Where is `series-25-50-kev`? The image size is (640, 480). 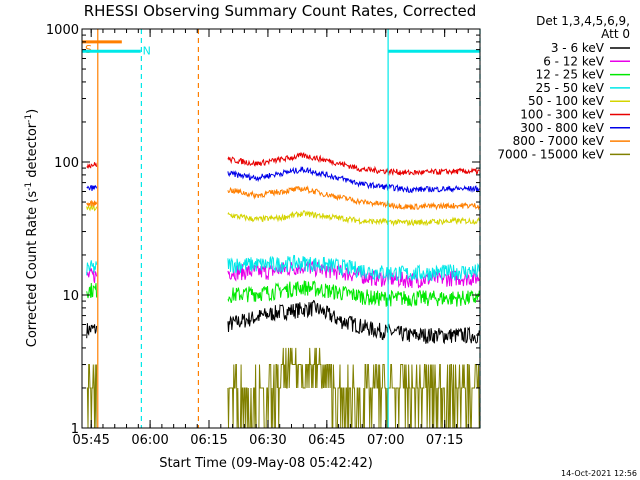
series-25-50-kev is located at coordinates (283, 268).